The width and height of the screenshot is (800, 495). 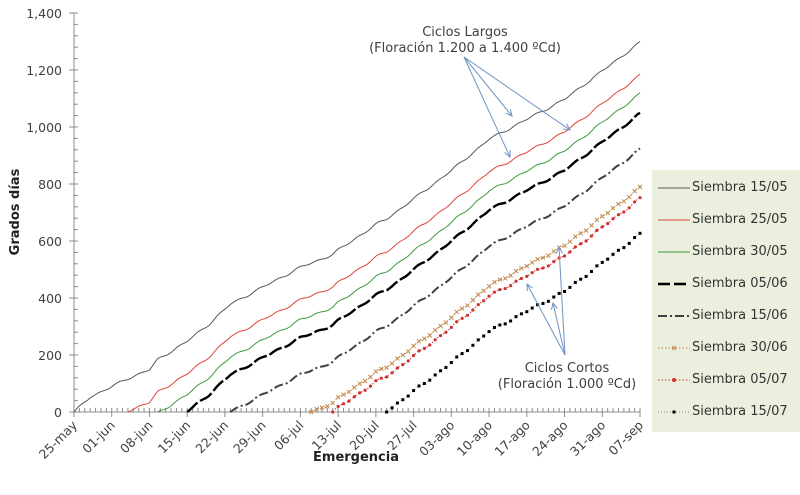 What do you see at coordinates (58, 412) in the screenshot?
I see `y-tick-label: 0` at bounding box center [58, 412].